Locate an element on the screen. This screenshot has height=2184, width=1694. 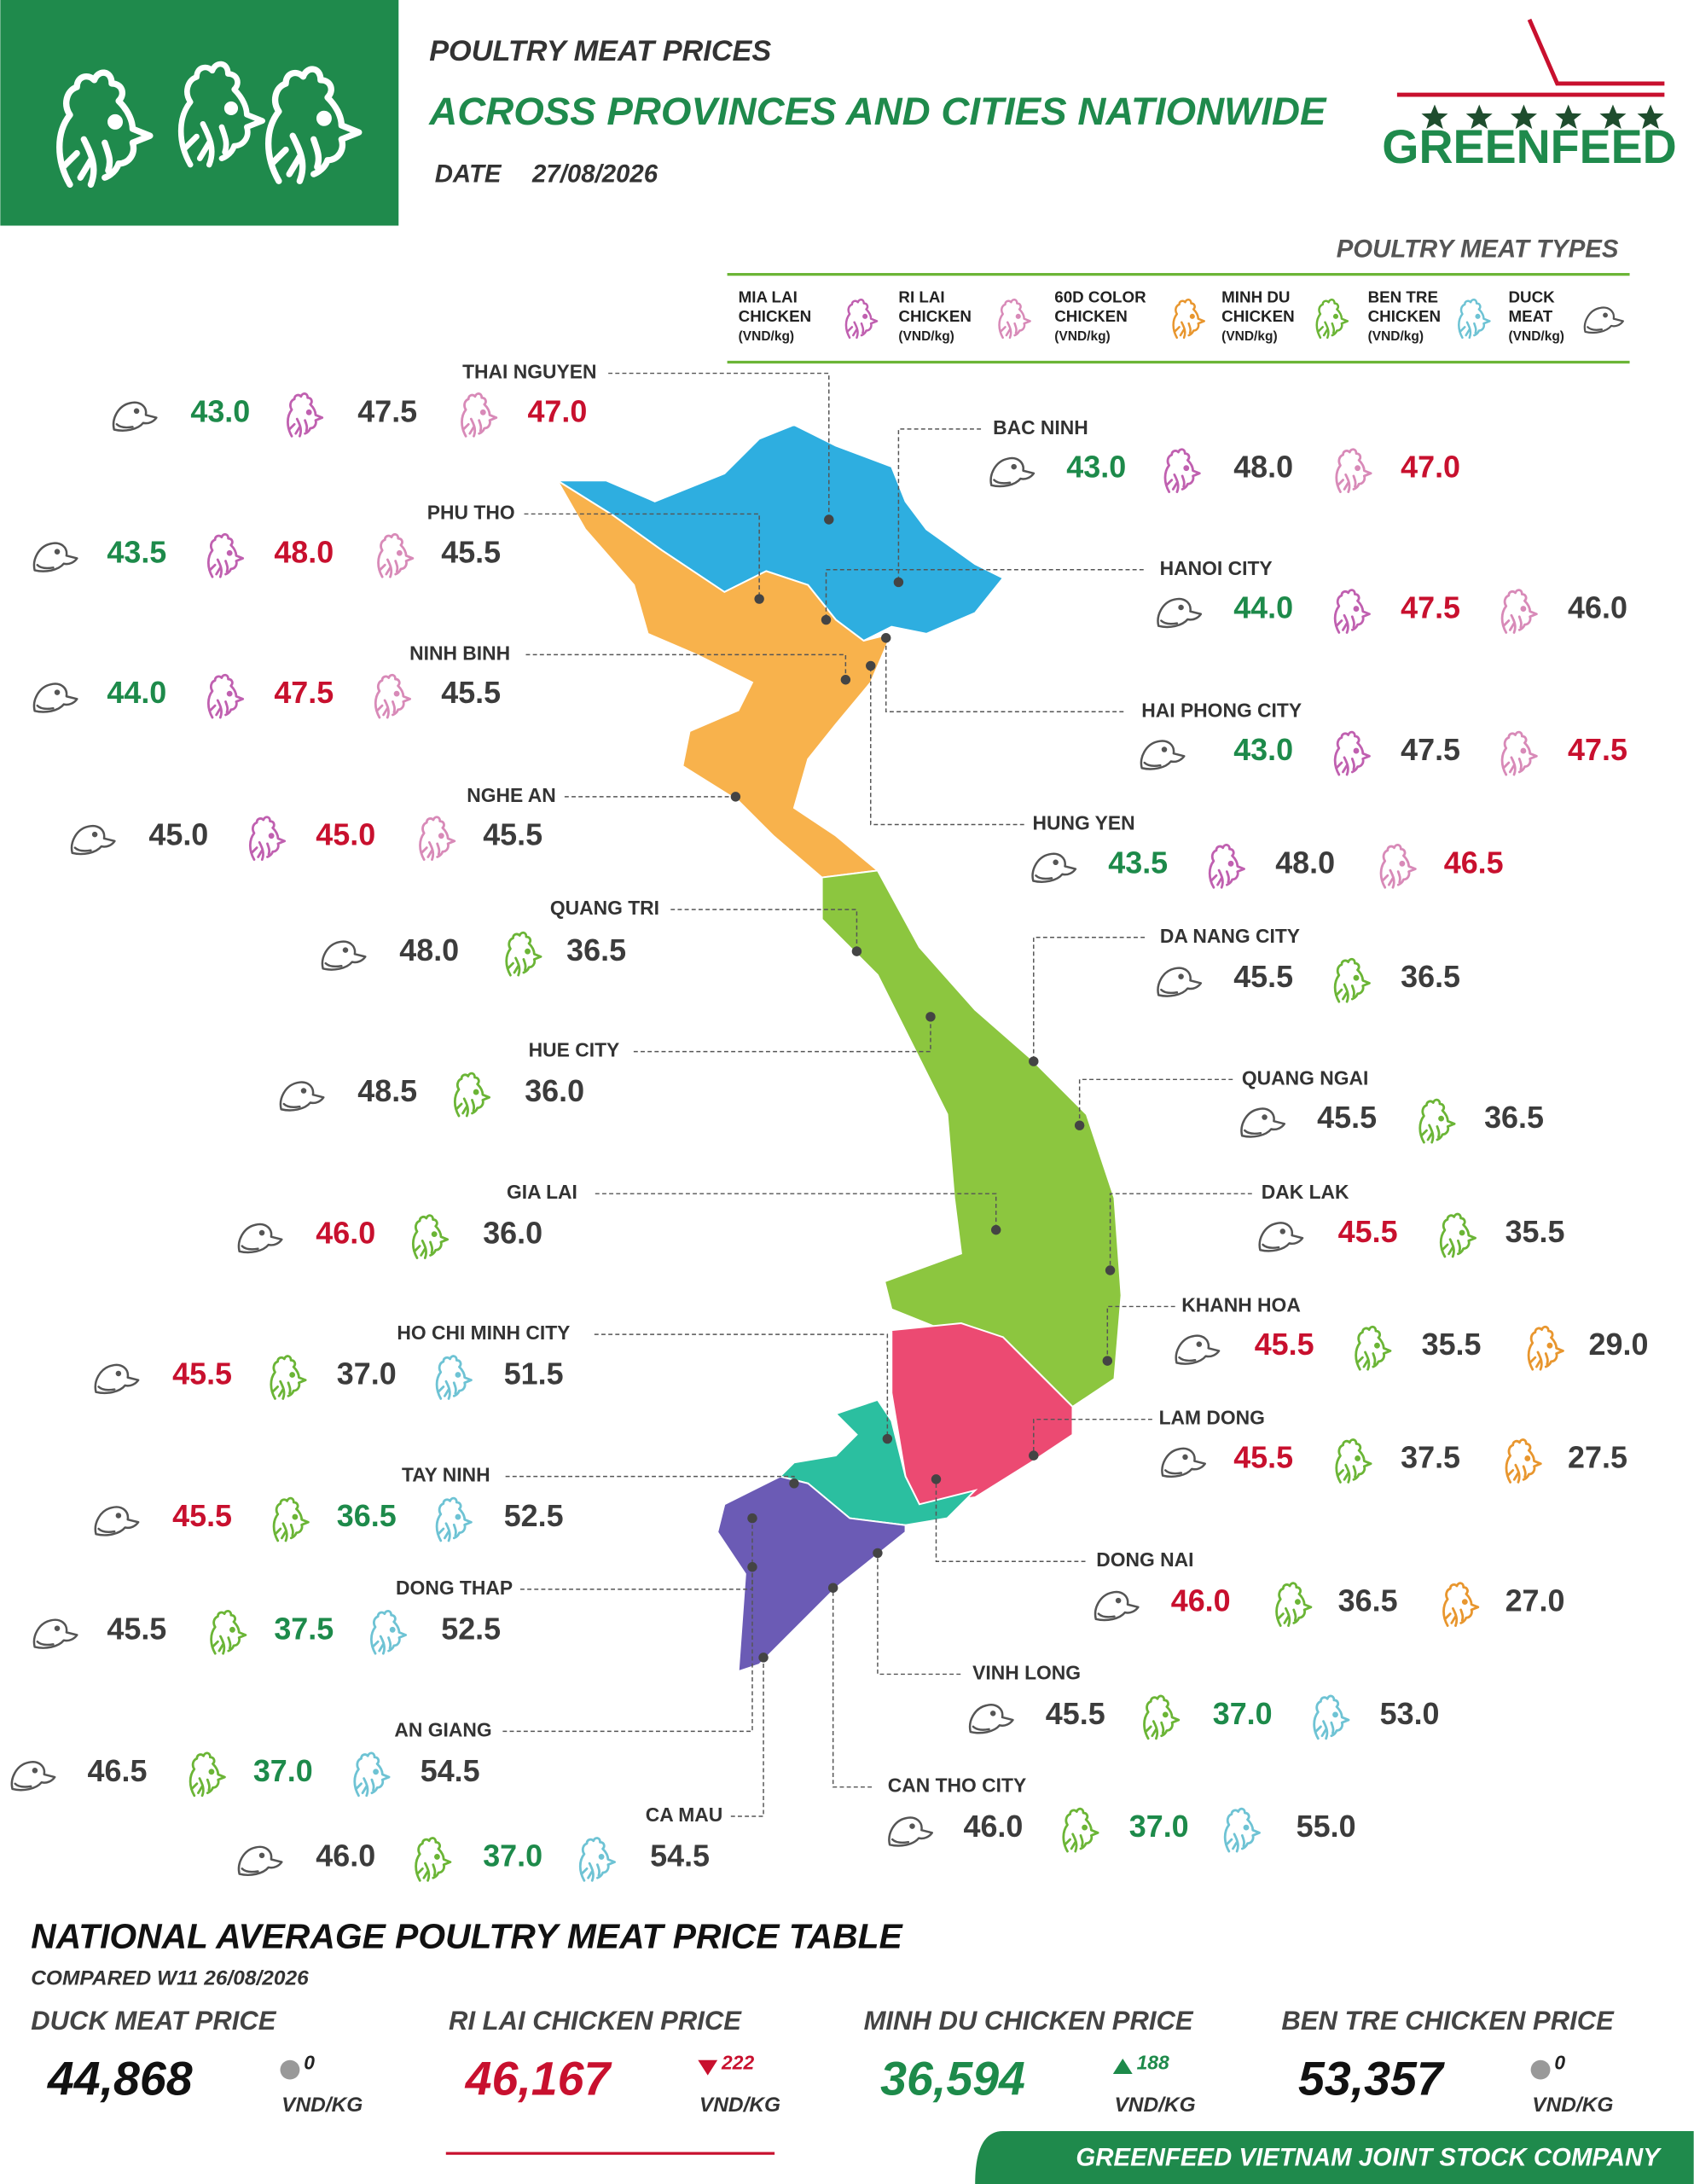
trend-down is located at coordinates (708, 2067).